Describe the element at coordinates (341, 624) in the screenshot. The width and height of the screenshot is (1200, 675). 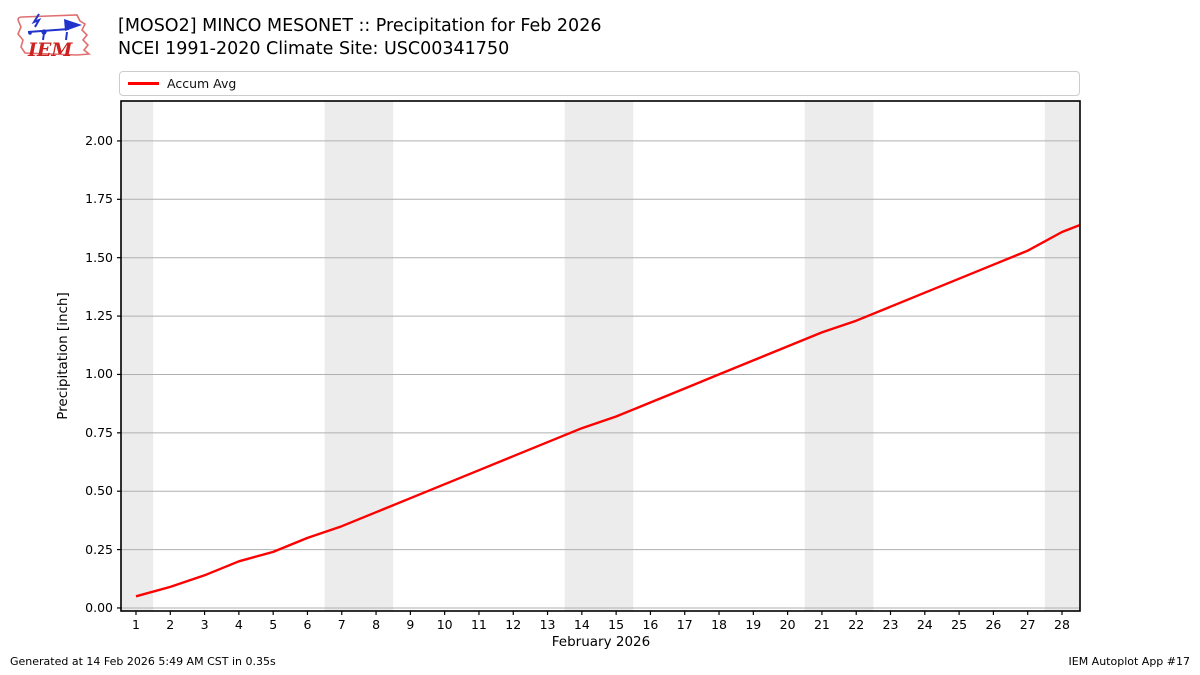
I see `x-tick-label: 7` at that location.